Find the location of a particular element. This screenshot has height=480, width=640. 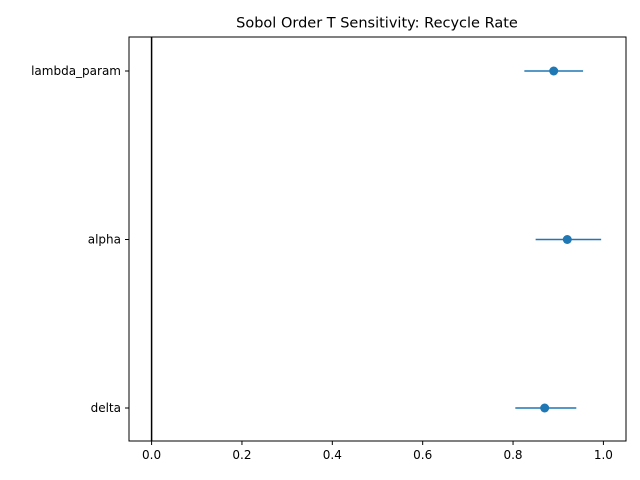

y-tick-label: alpha is located at coordinates (104, 240).